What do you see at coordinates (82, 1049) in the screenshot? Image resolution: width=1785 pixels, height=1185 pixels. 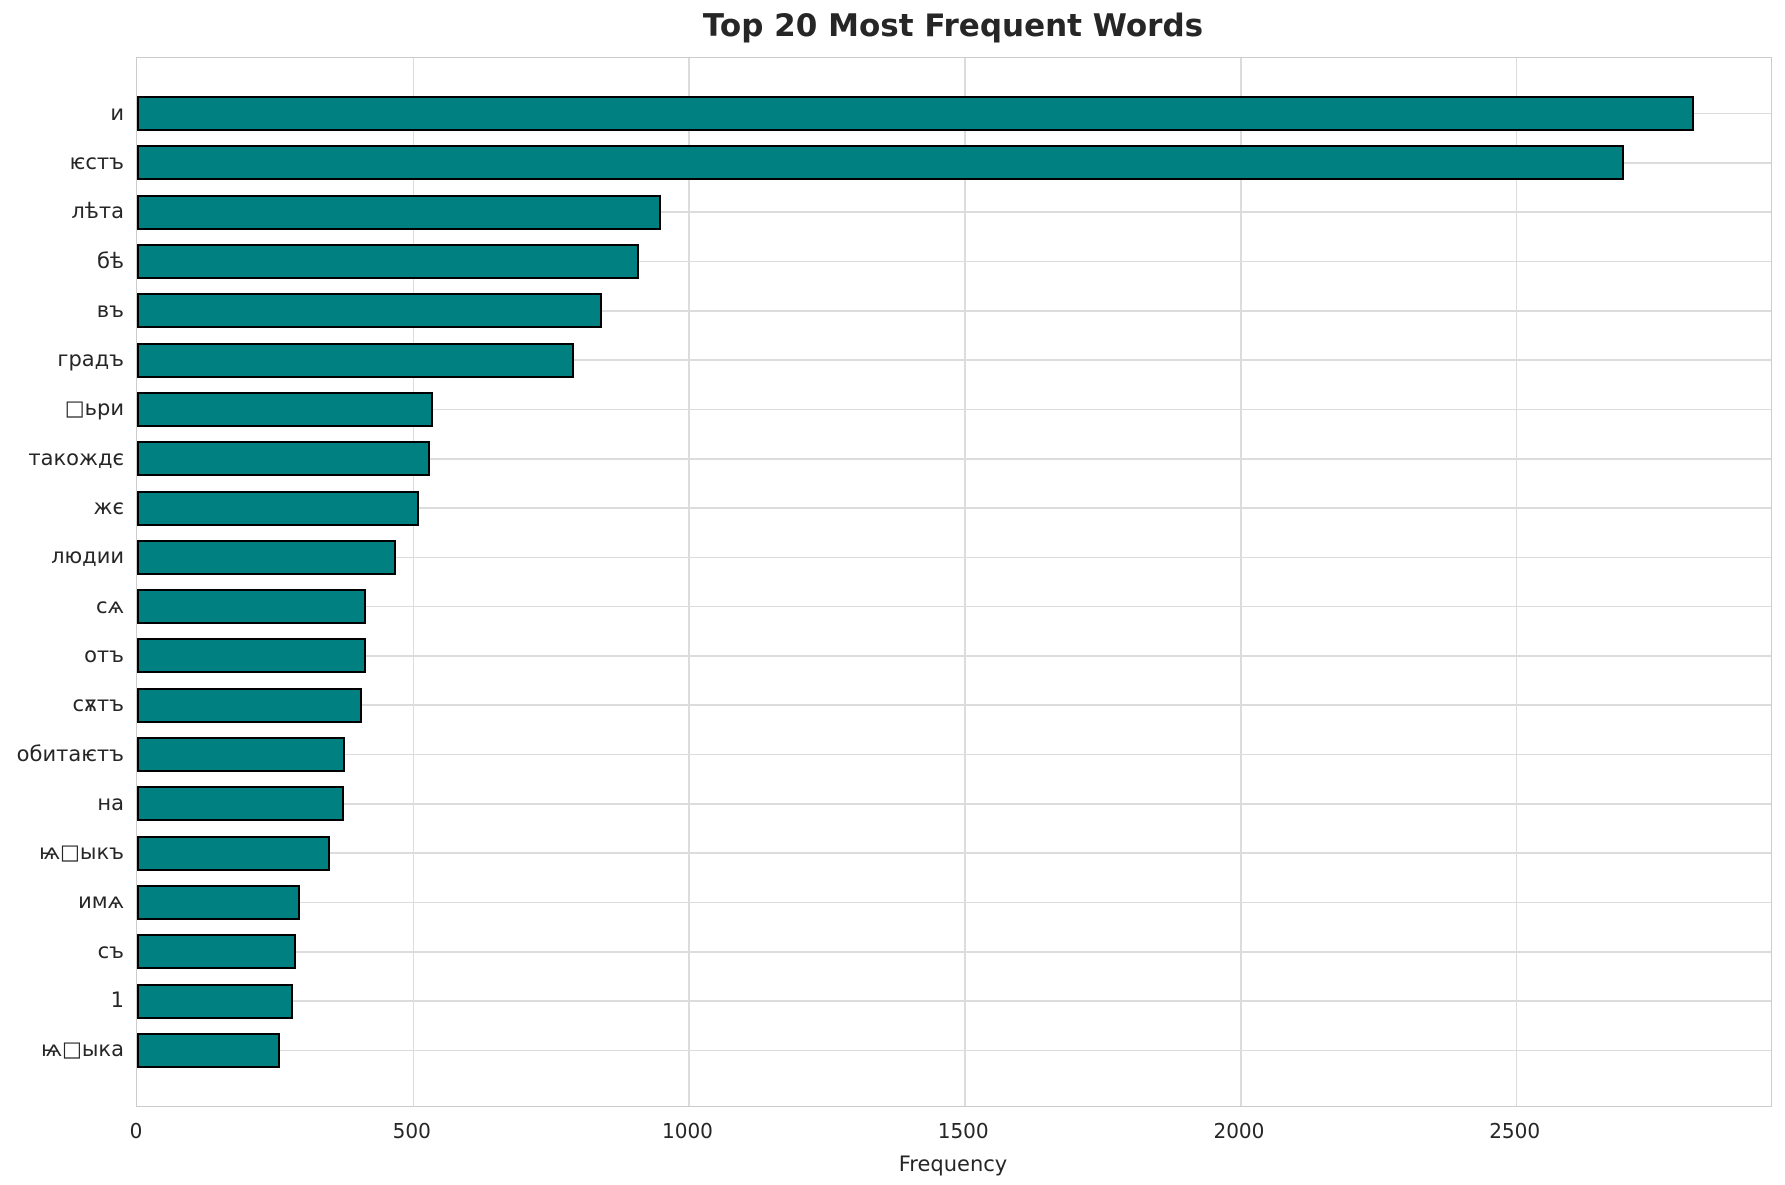 I see `y-tick-label: ѩ□ыка` at bounding box center [82, 1049].